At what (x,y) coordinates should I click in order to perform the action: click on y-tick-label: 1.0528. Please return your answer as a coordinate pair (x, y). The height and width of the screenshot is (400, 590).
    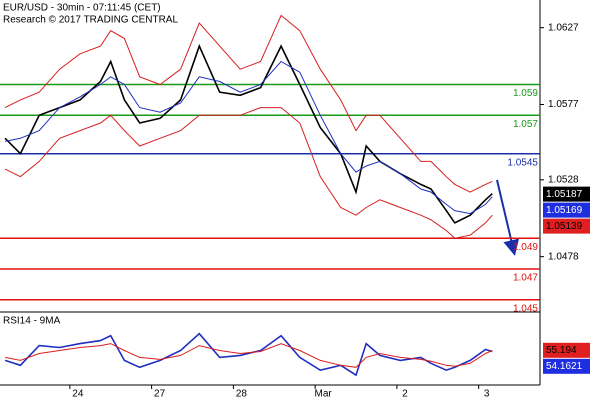
    Looking at the image, I should click on (563, 179).